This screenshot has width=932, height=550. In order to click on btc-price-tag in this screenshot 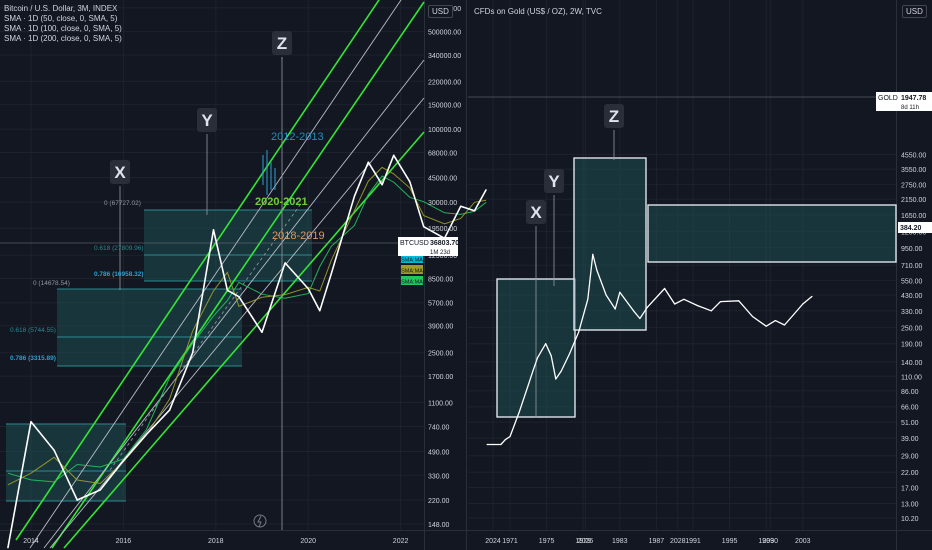, I will do `click(428, 246)`.